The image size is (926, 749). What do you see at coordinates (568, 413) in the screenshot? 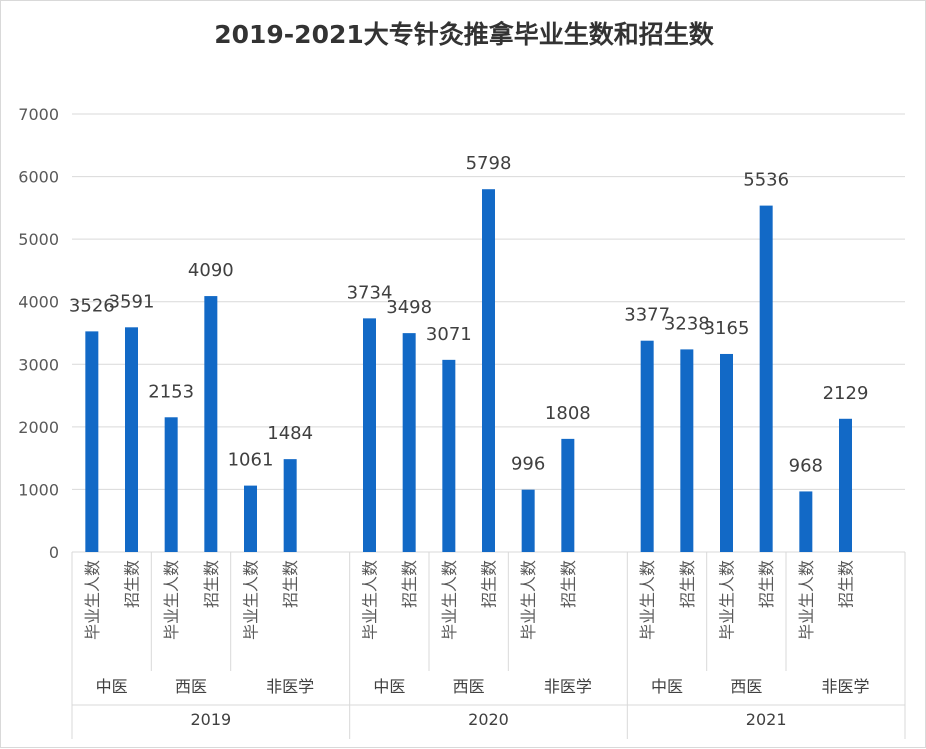
I see `data-label: 1808` at bounding box center [568, 413].